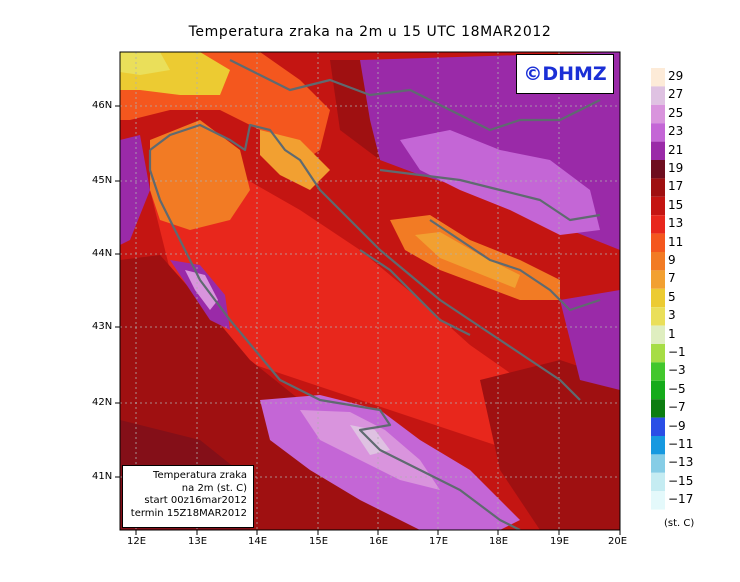  Describe the element at coordinates (560, 541) in the screenshot. I see `x-tick-19e: 19E` at that location.